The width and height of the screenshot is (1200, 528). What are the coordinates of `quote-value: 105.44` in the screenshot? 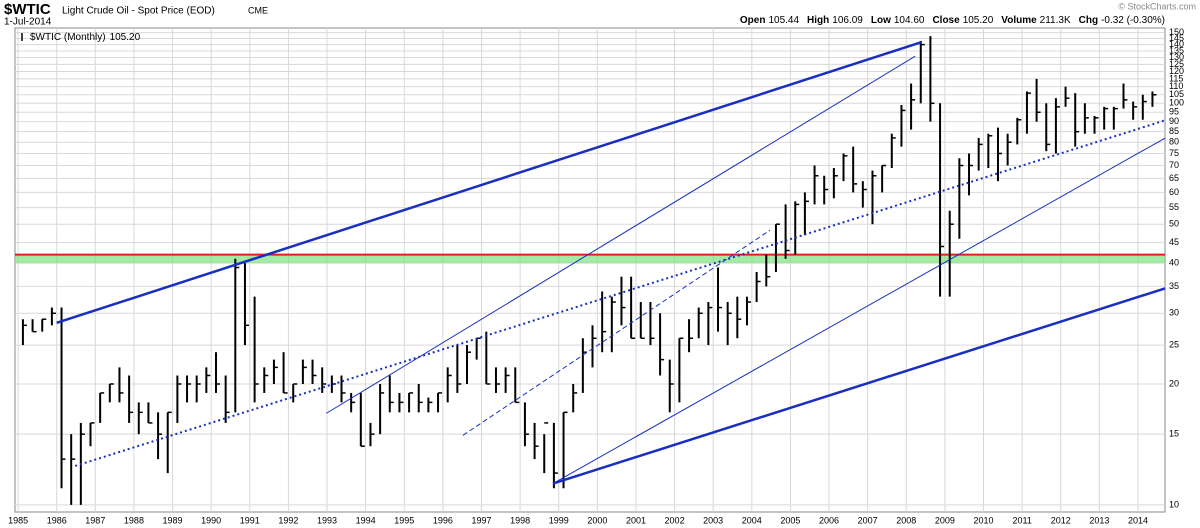 It's located at (783, 20).